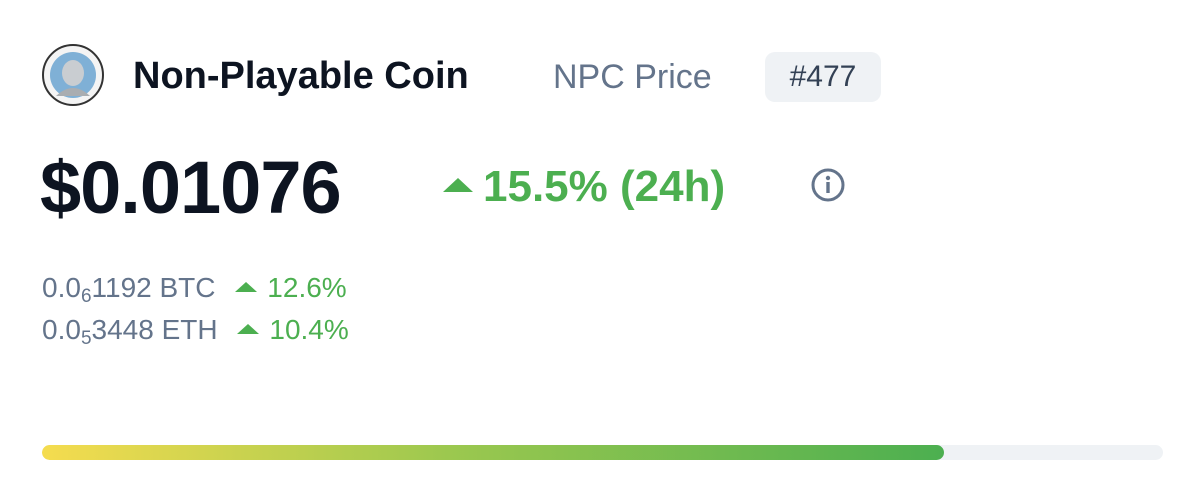 The height and width of the screenshot is (477, 1199). Describe the element at coordinates (493, 452) in the screenshot. I see `range-bar-fill` at that location.